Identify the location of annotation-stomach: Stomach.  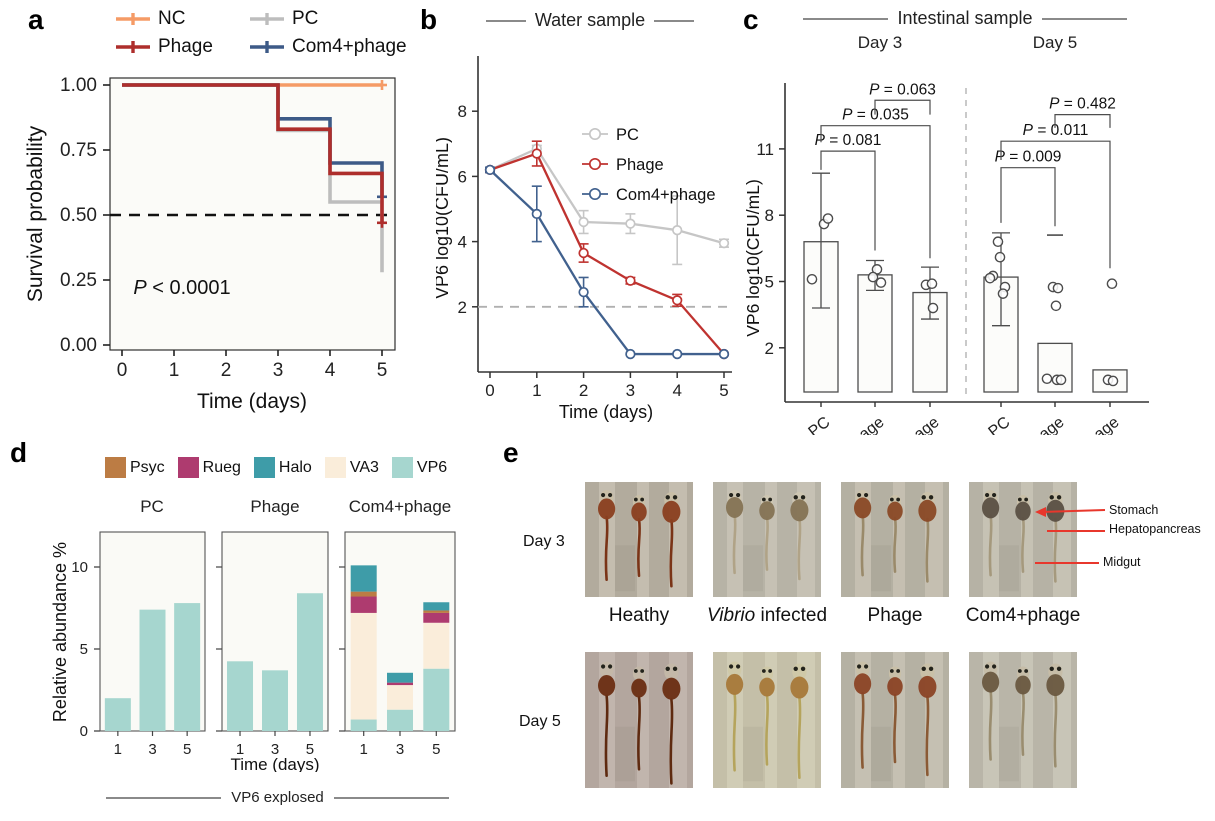
(1134, 510).